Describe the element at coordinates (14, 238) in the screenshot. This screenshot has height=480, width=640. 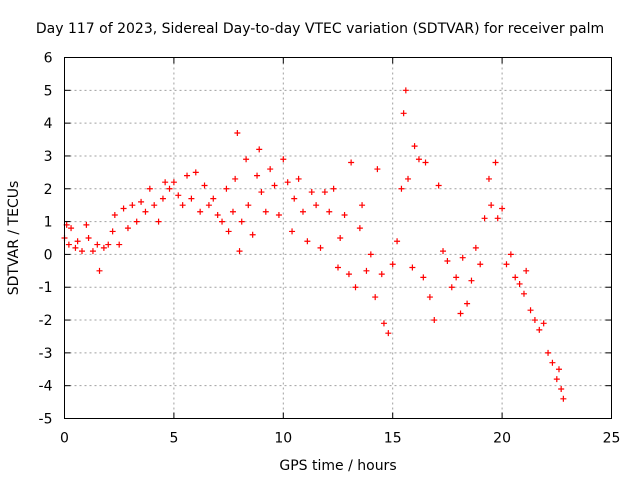
I see `y-axis-label: SDTVAR / TECUs` at that location.